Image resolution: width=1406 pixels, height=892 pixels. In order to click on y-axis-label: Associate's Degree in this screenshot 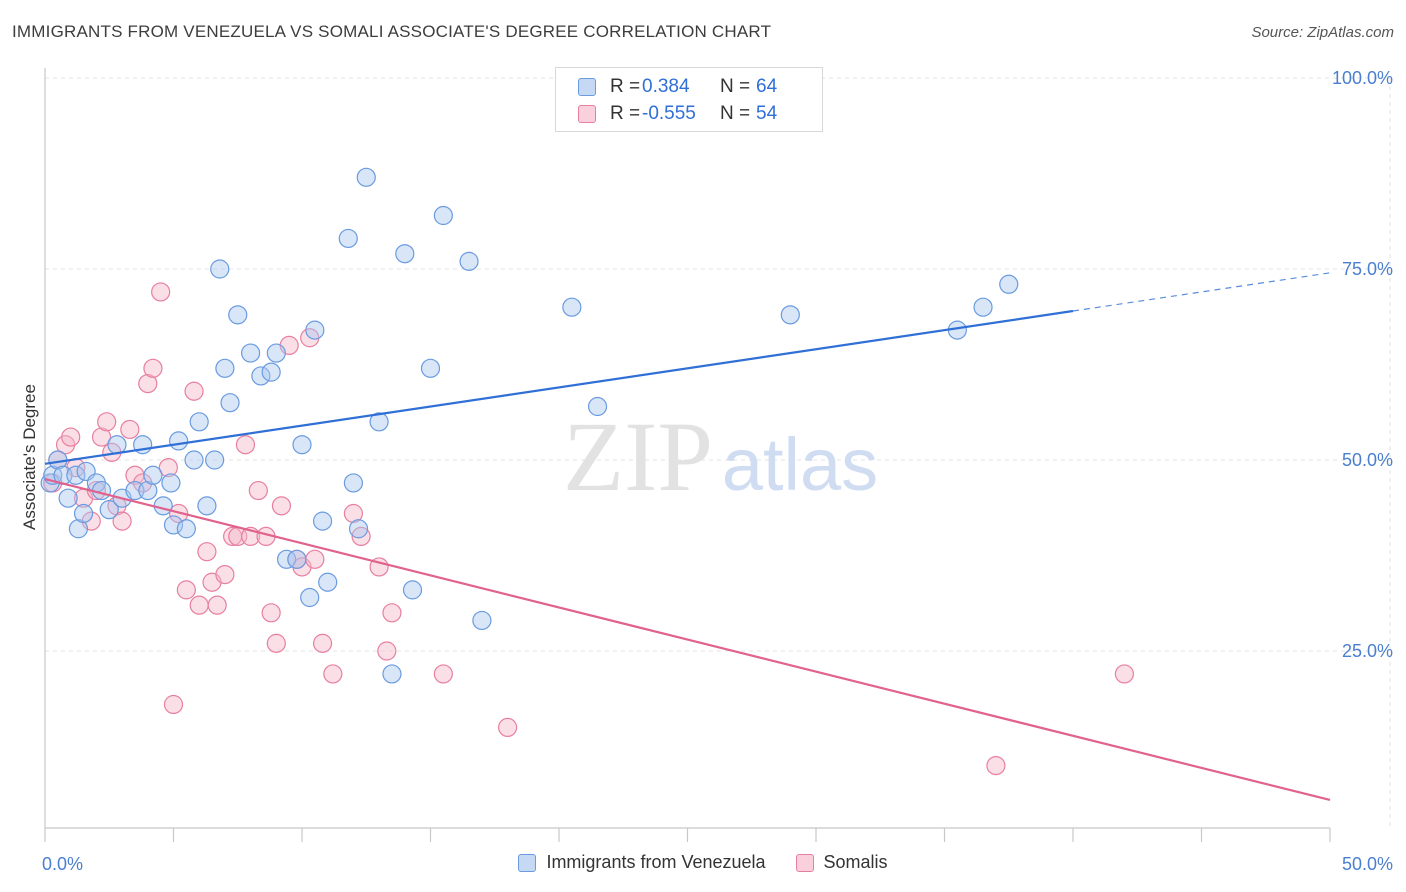, I will do `click(29, 457)`.